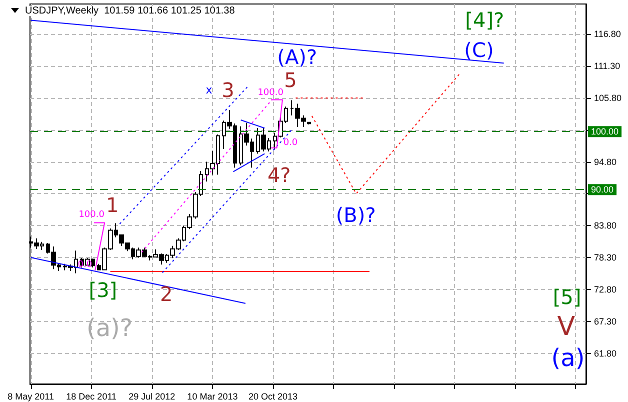 The image size is (628, 402). I want to click on y-tick-label: 61.80, so click(605, 353).